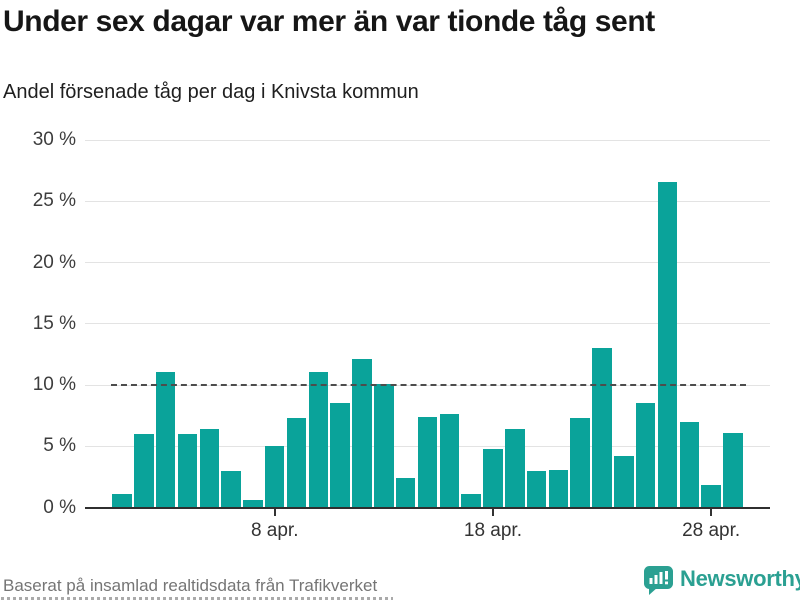  Describe the element at coordinates (667, 344) in the screenshot. I see `bar-26apr` at that location.